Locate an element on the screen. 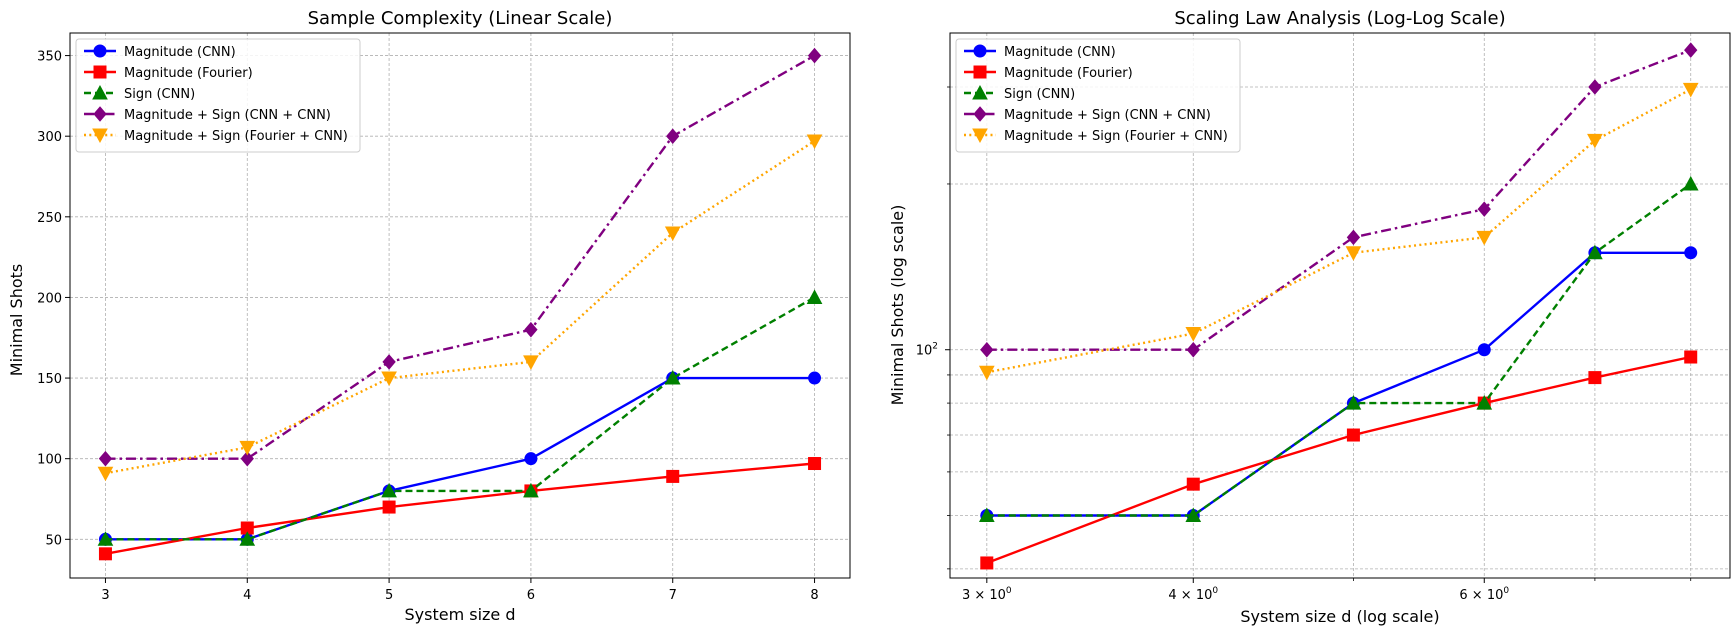  linear-chart-xlabel: System size d is located at coordinates (459, 614).